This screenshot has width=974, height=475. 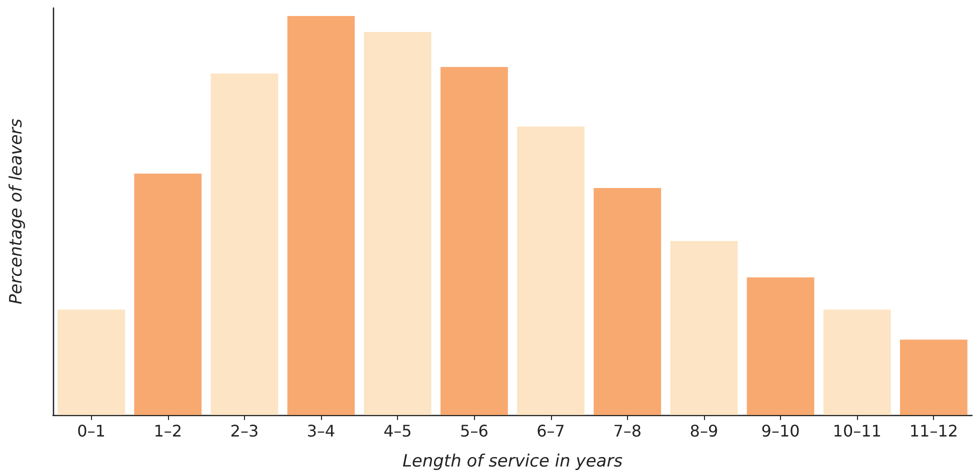 I want to click on x-tick-label: 5–6, so click(x=474, y=431).